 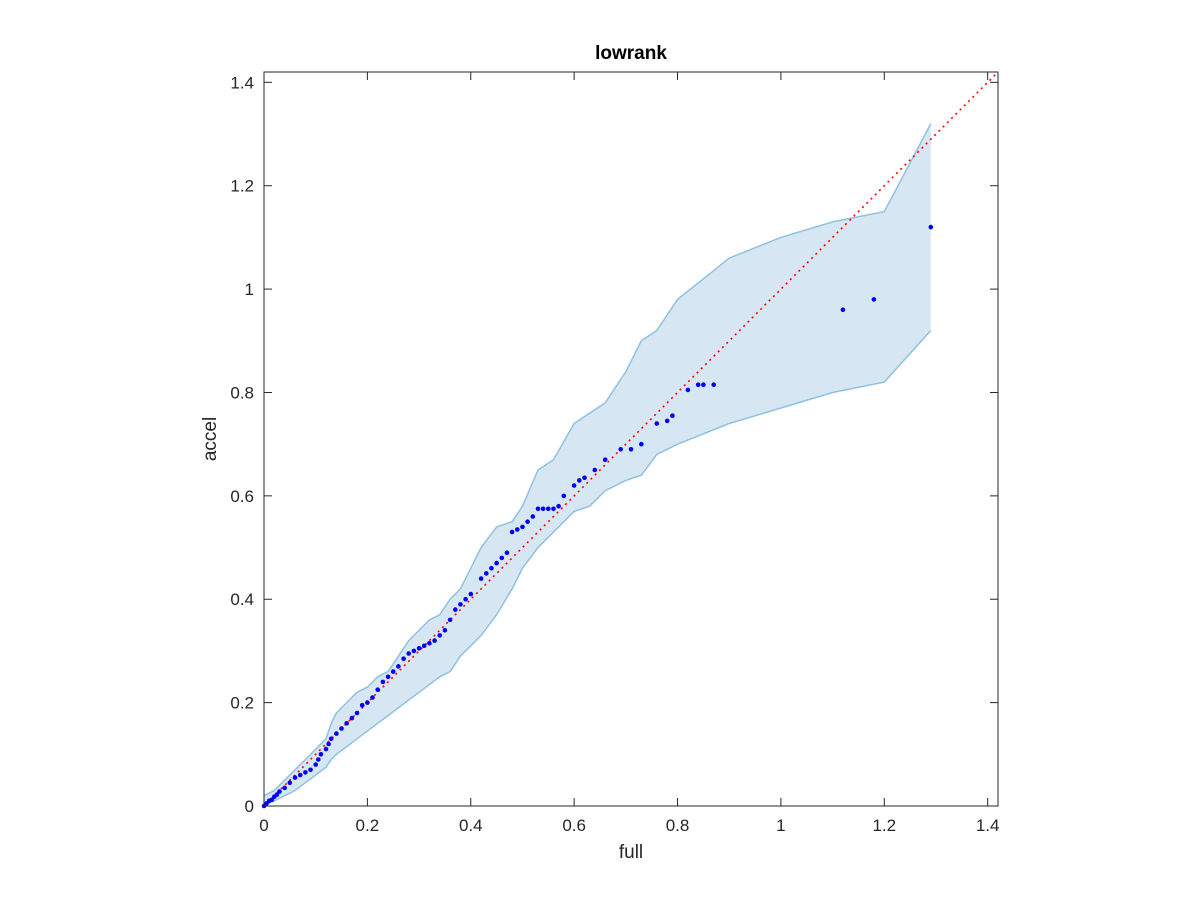 What do you see at coordinates (884, 825) in the screenshot?
I see `x-tick-label: 1.2` at bounding box center [884, 825].